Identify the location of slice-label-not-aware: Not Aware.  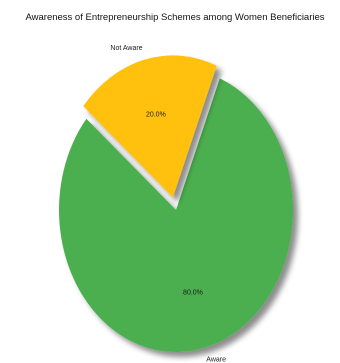
(126, 48).